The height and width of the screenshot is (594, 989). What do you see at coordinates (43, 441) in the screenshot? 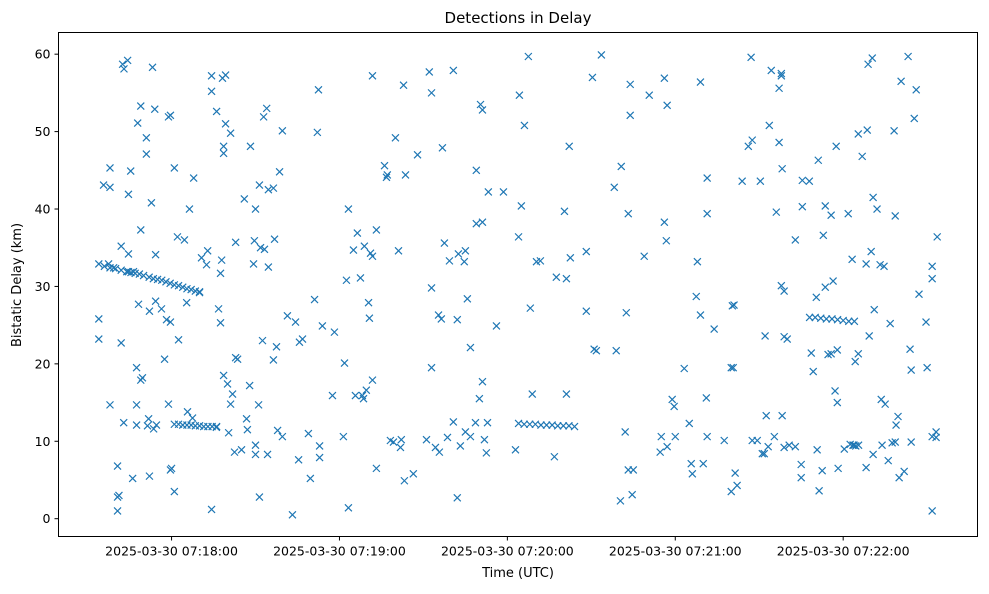
I see `y-tick-label: 10` at bounding box center [43, 441].